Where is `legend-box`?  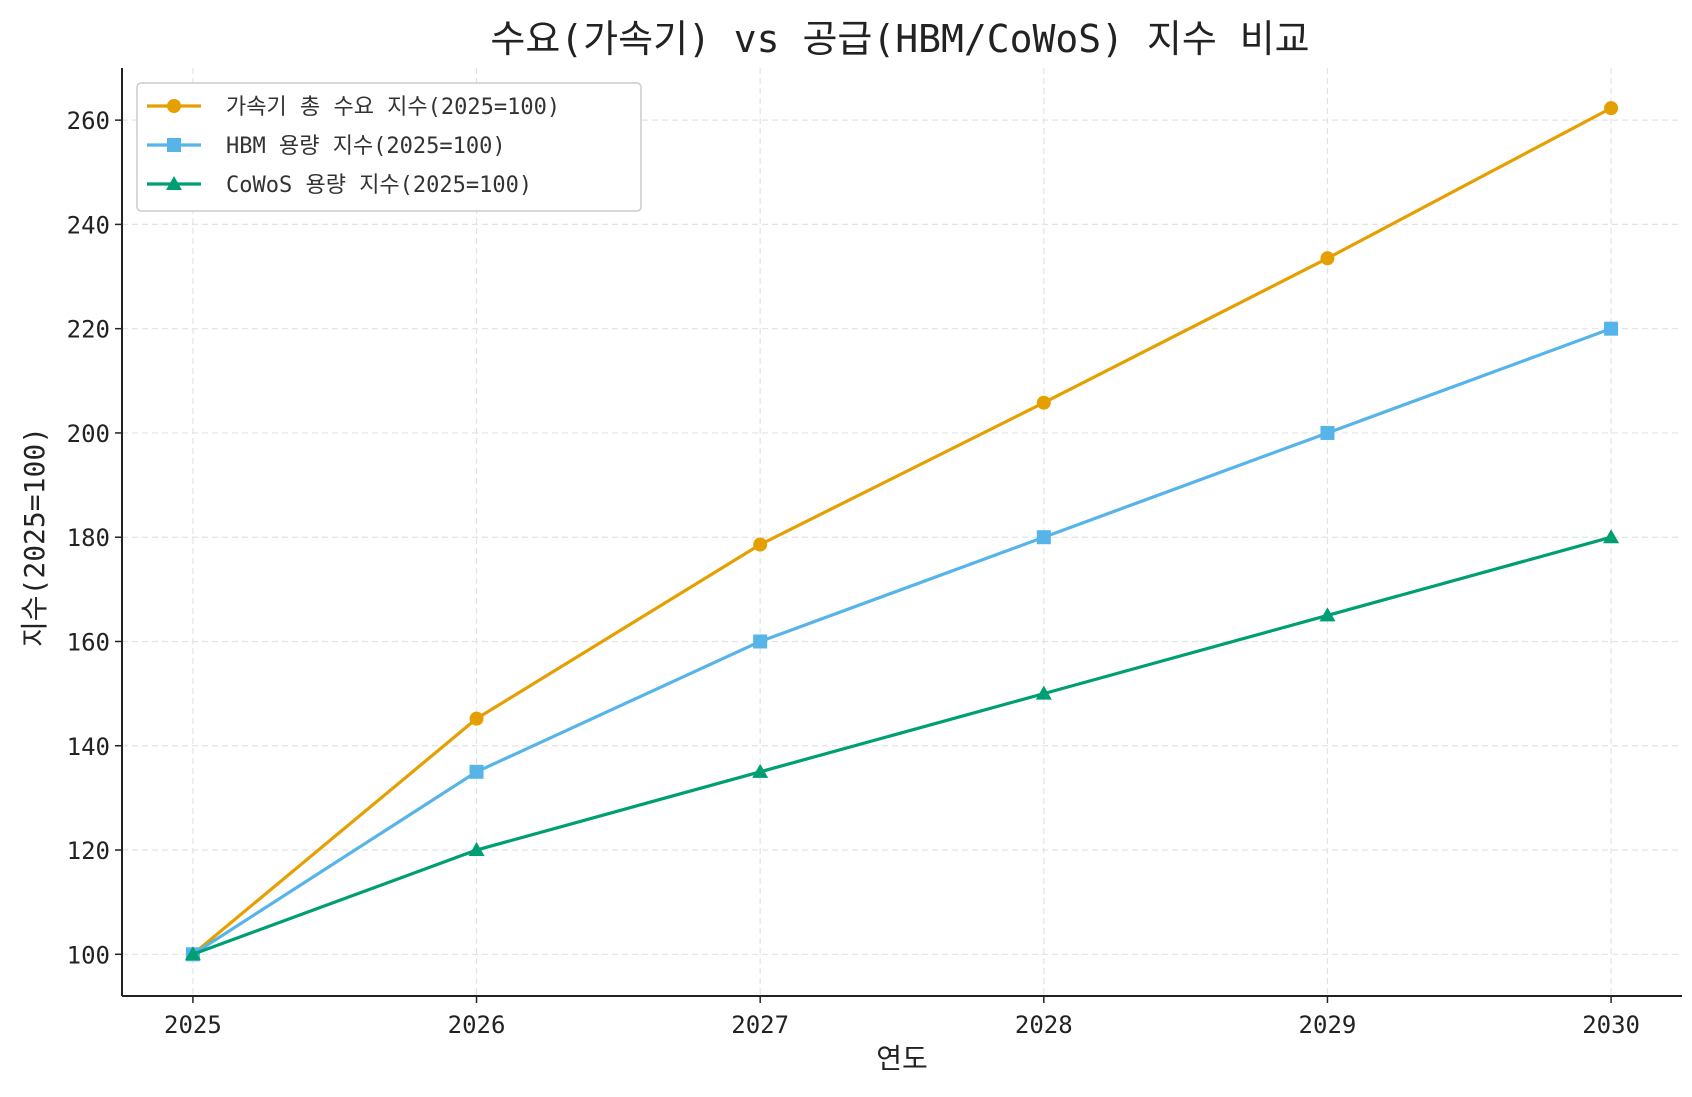 legend-box is located at coordinates (389, 147).